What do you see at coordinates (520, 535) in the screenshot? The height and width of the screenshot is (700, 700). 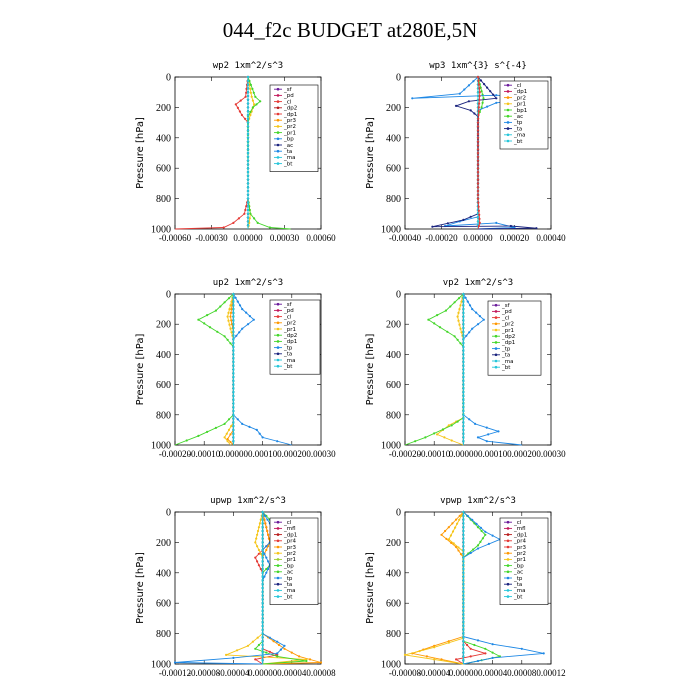 I see `legend-entry: _dp1` at bounding box center [520, 535].